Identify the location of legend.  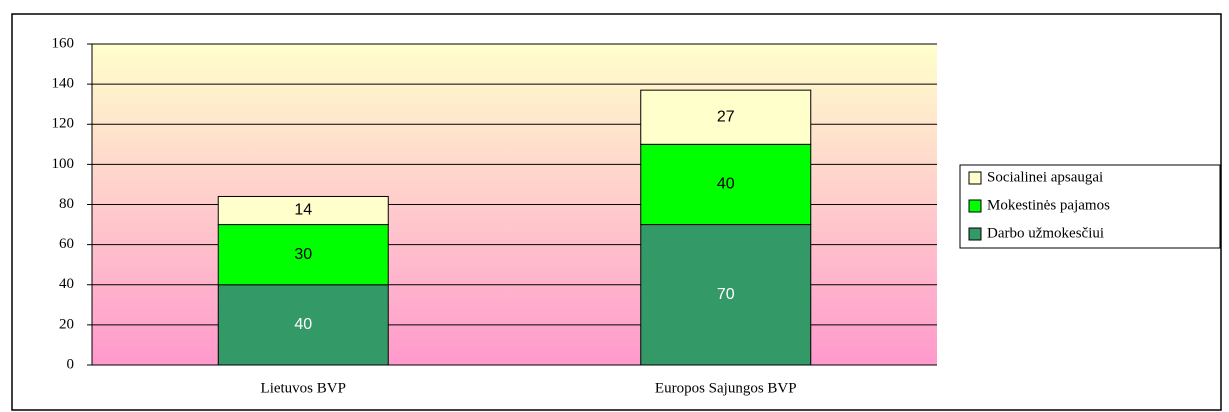
(1090, 206).